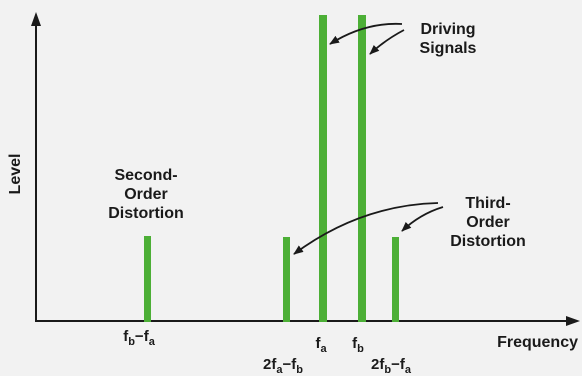 This screenshot has width=582, height=376. Describe the element at coordinates (422, 219) in the screenshot. I see `arrow-to-2fb-minus-fa` at that location.